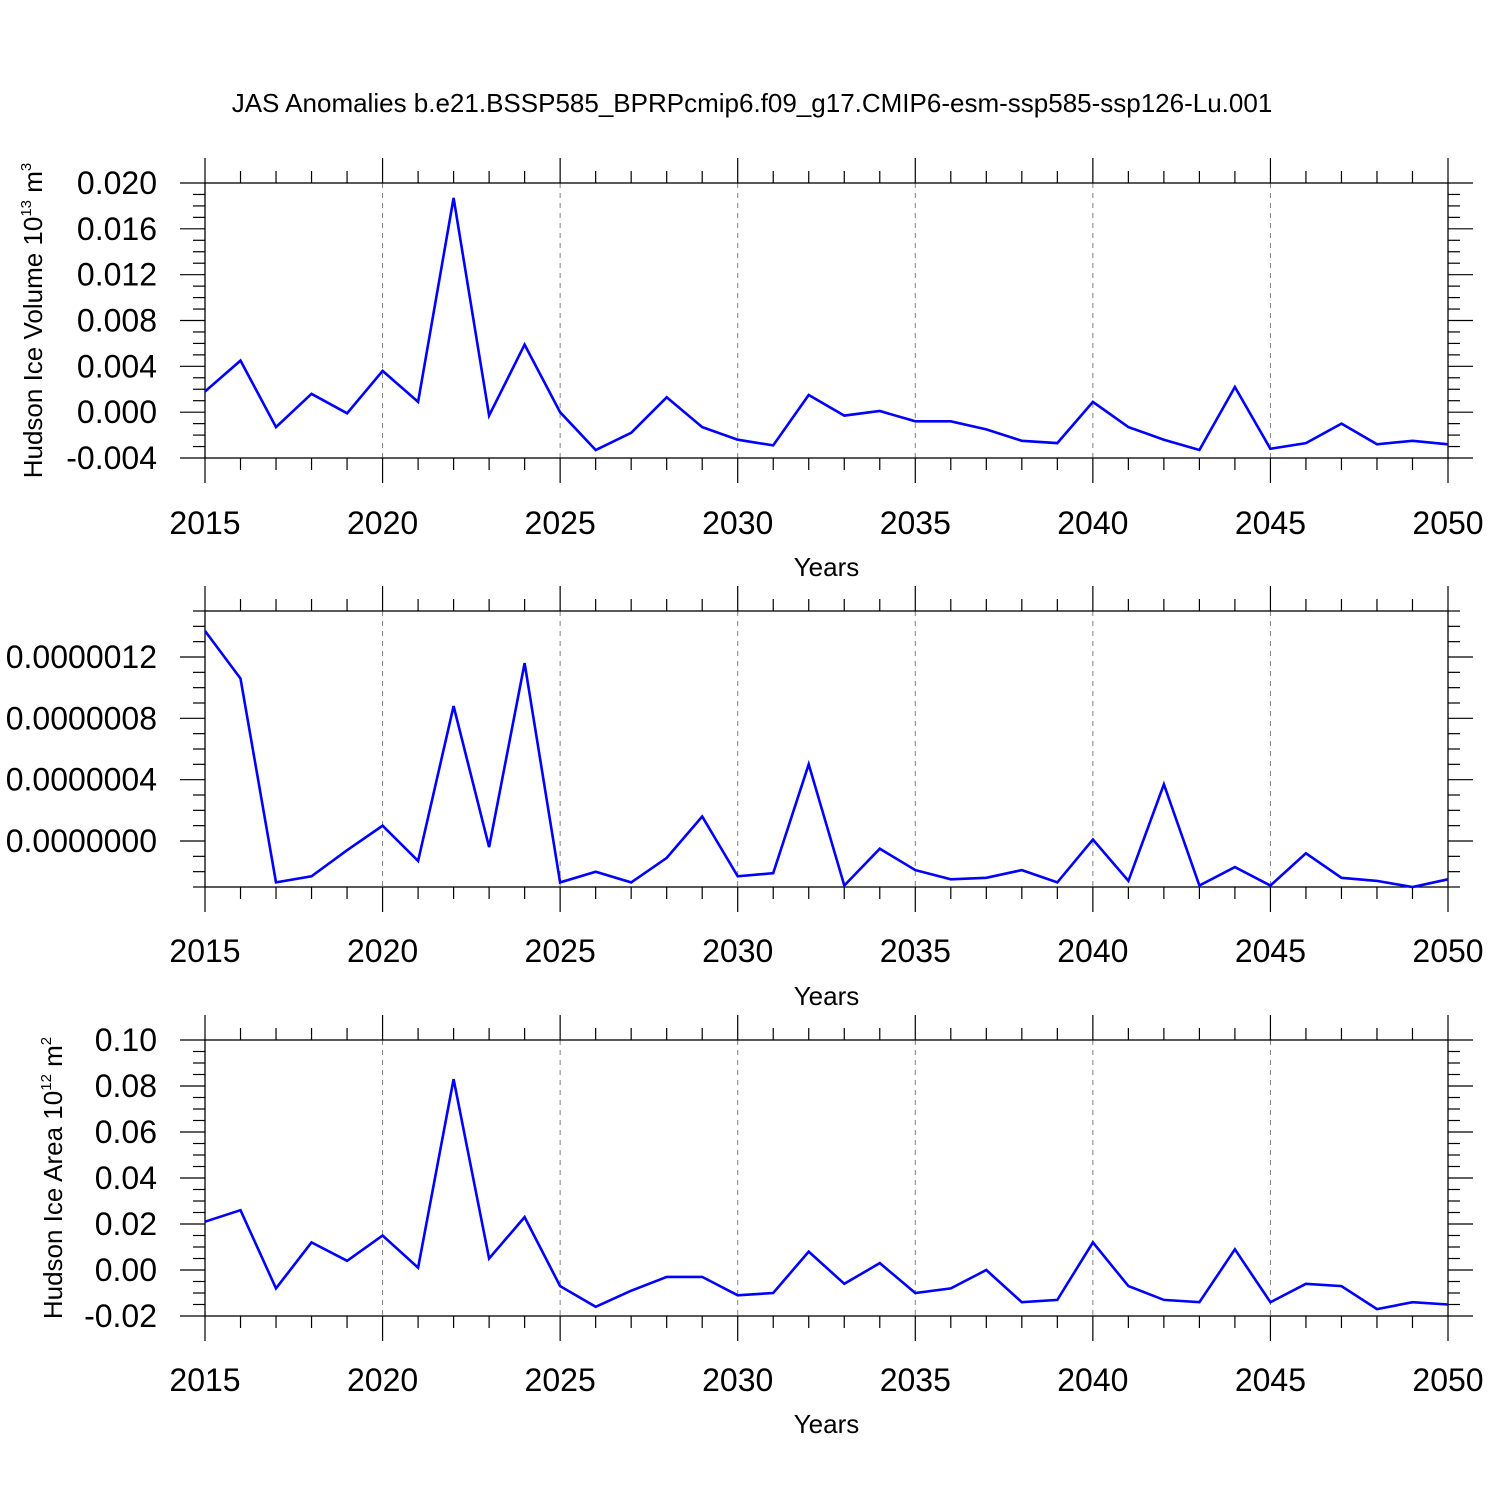 The height and width of the screenshot is (1500, 1500). I want to click on y-tick-label: 0.0000008, so click(81, 718).